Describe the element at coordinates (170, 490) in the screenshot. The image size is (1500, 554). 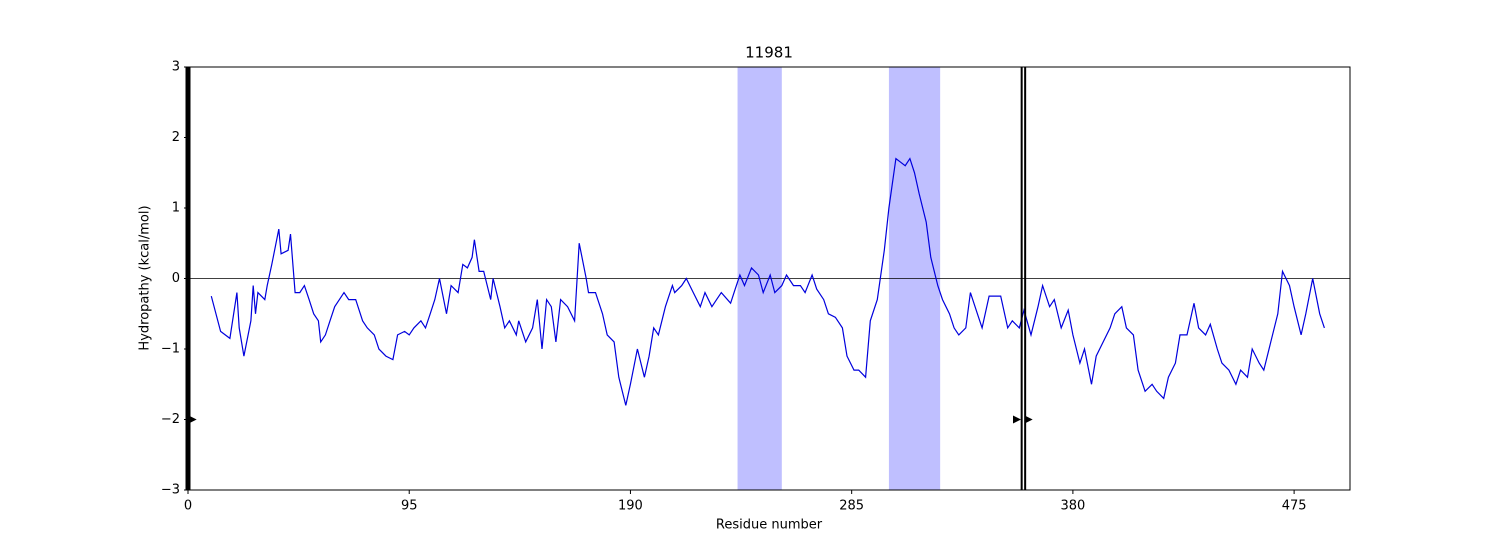
I see `y-tick-label: −3` at that location.